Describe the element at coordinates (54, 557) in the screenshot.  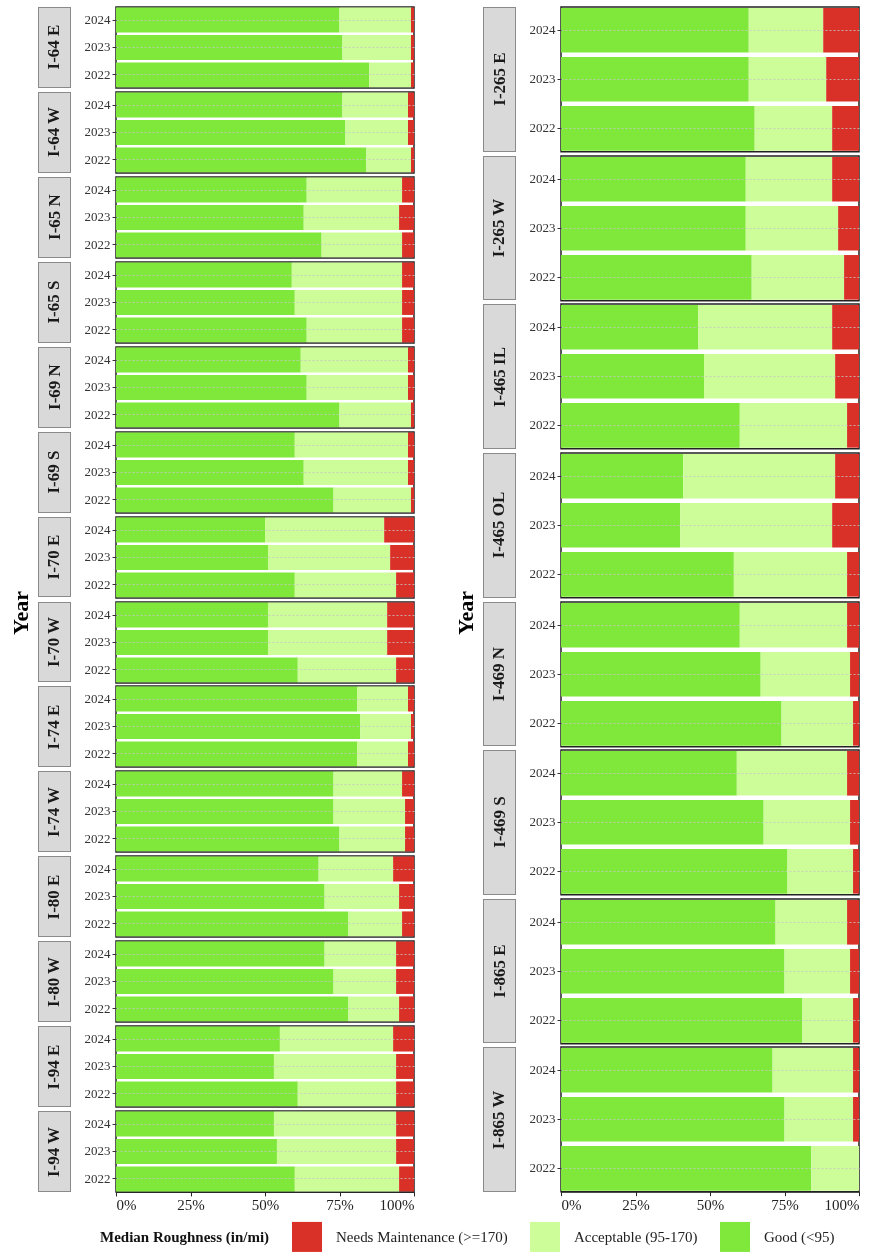
I see `text: I-70 E` at that location.